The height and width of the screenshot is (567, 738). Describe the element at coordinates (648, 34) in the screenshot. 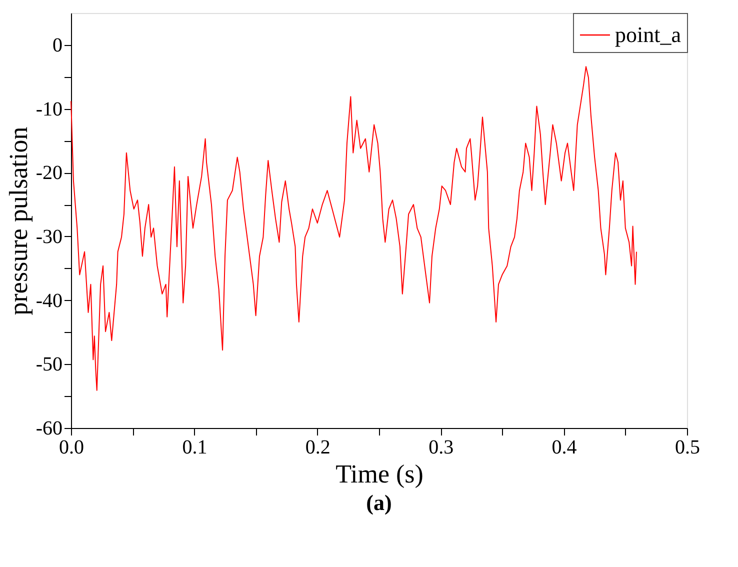

I see `legend-label: point_a` at that location.